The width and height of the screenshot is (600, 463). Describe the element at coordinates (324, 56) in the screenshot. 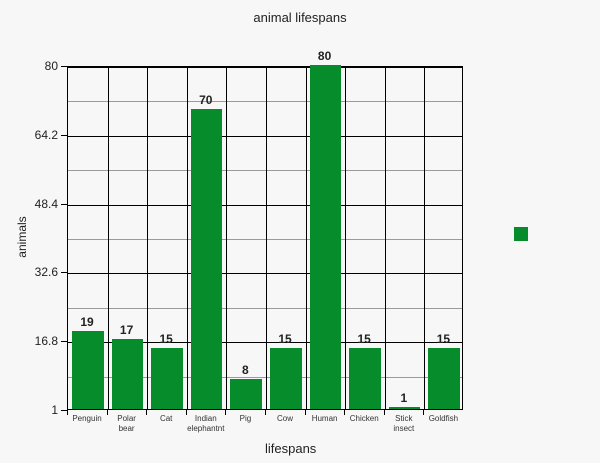

I see `data-label: 80` at that location.